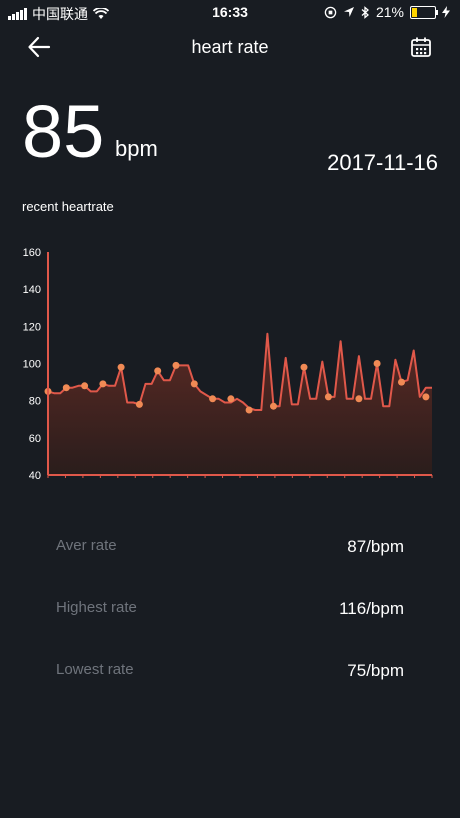 The width and height of the screenshot is (460, 818). I want to click on y-tick-label: 80, so click(35, 402).